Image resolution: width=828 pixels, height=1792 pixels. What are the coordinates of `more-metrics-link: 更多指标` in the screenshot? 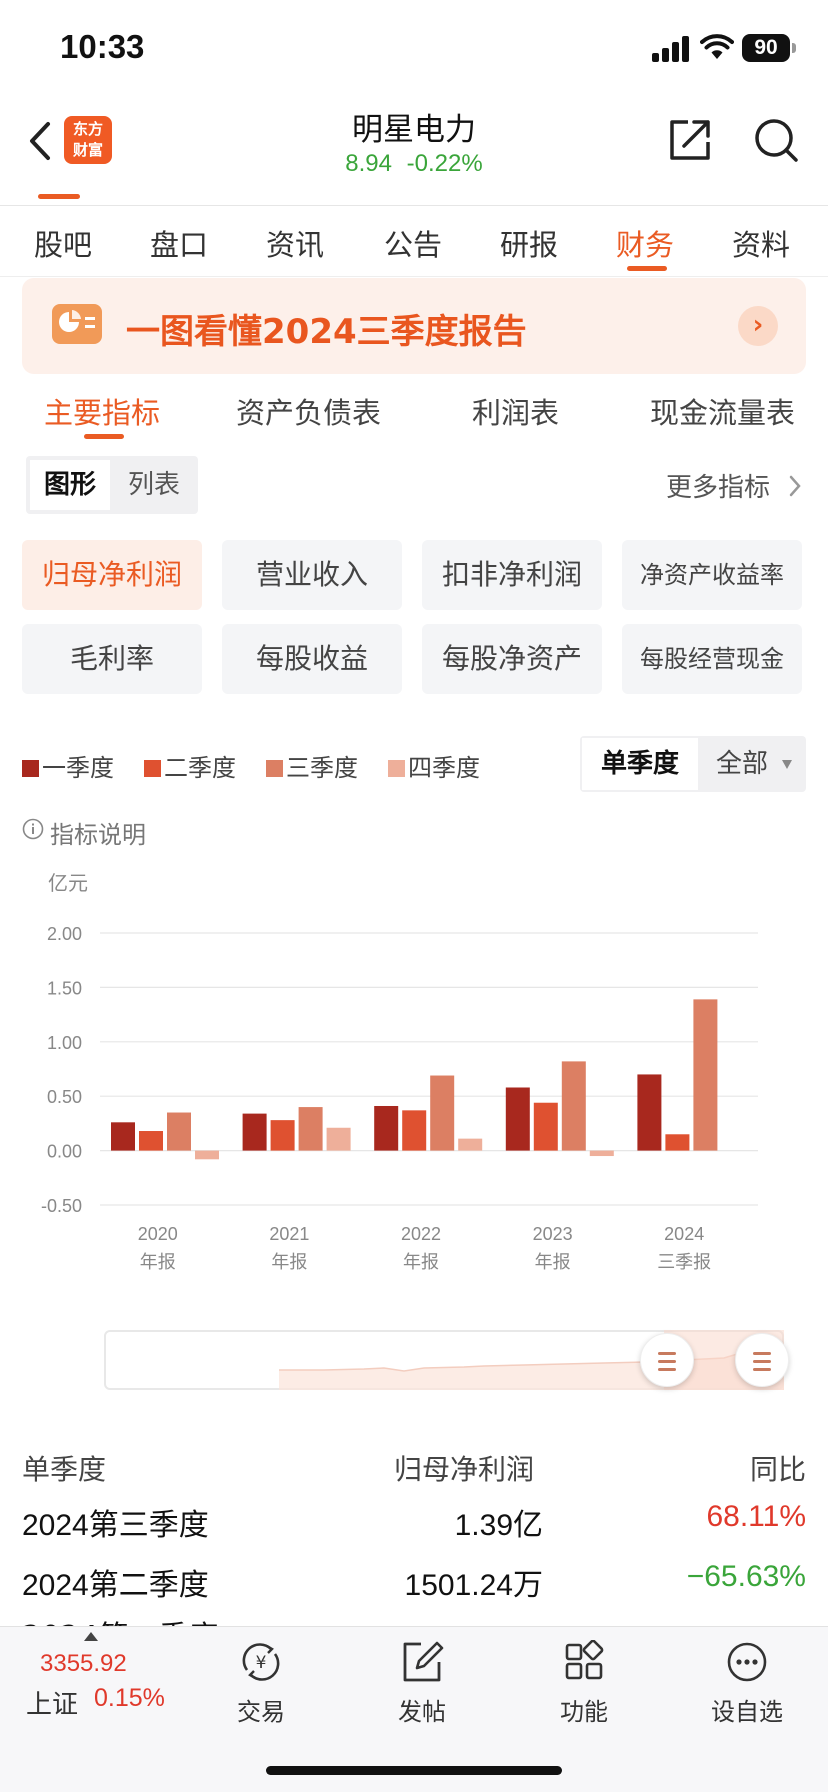 It's located at (718, 488).